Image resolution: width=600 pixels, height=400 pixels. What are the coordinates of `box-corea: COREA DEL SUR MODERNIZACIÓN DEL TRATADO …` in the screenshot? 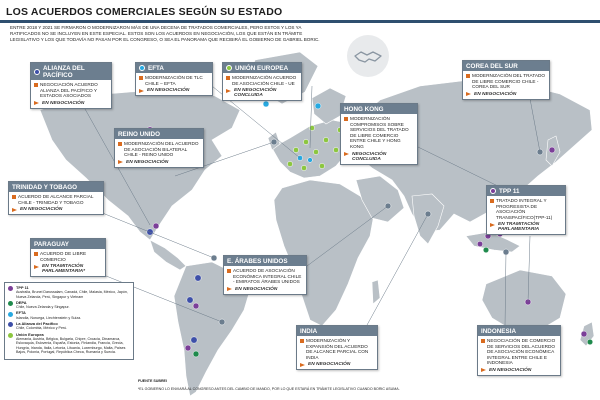 It's located at (506, 80).